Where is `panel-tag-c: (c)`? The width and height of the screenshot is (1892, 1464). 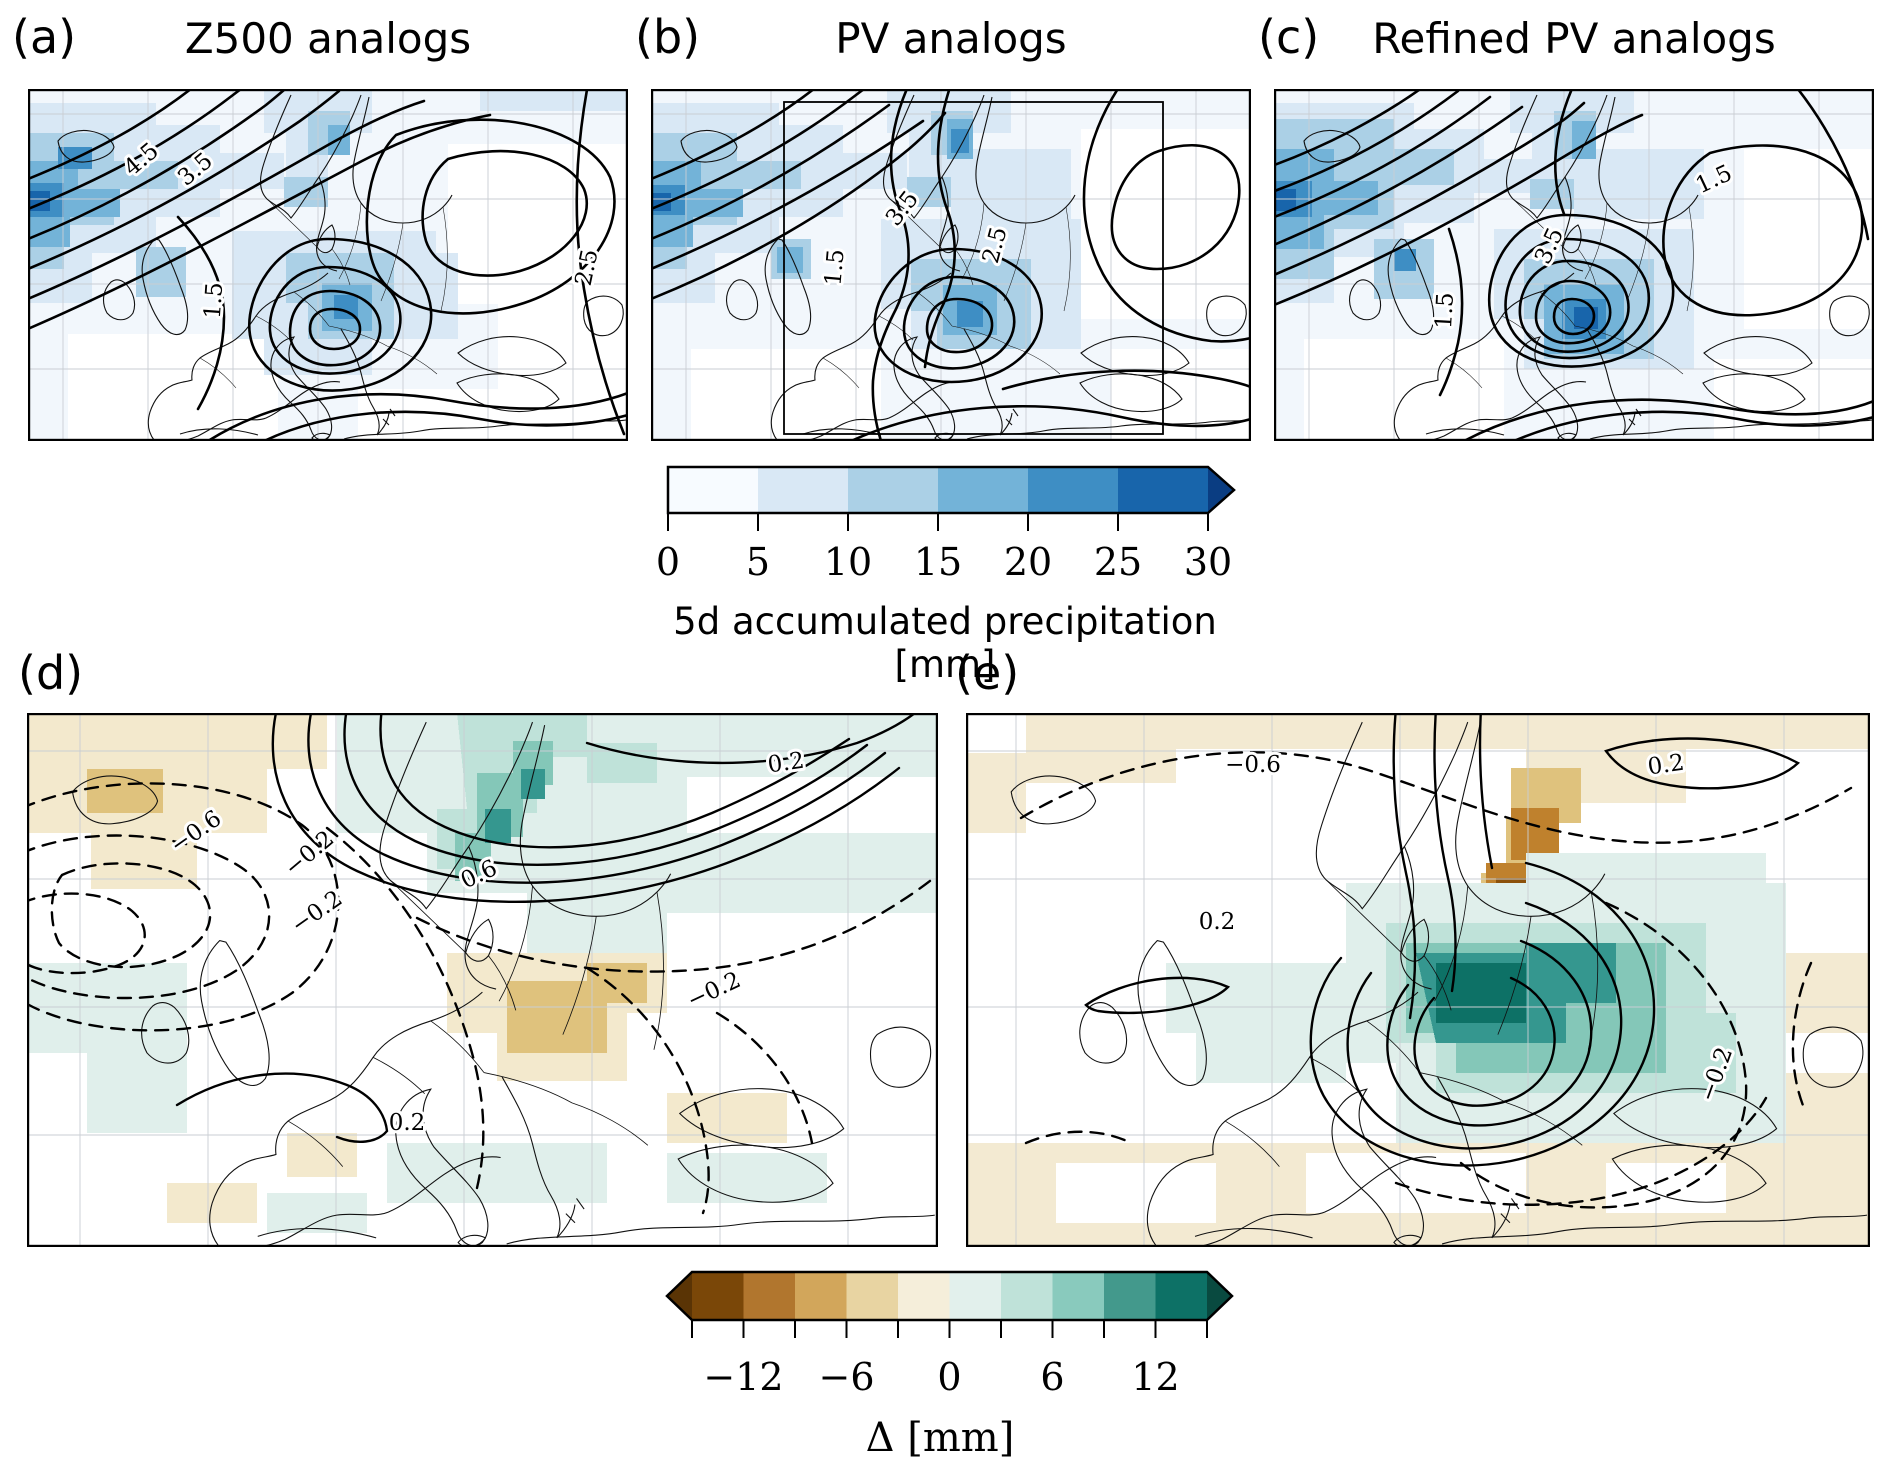
panel-tag-c: (c) is located at coordinates (1289, 37).